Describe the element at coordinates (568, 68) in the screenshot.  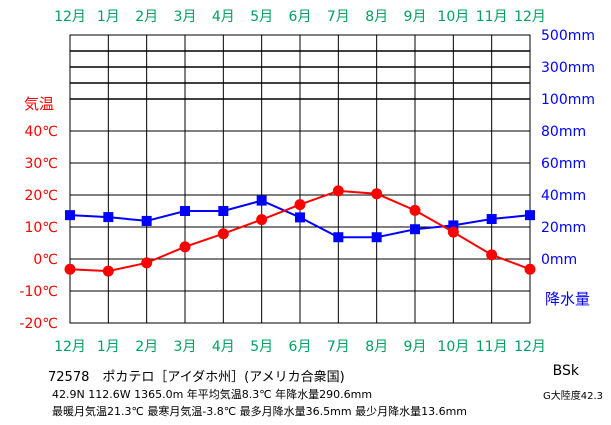
I see `precipitation-upper-tick-label: 300mm` at that location.